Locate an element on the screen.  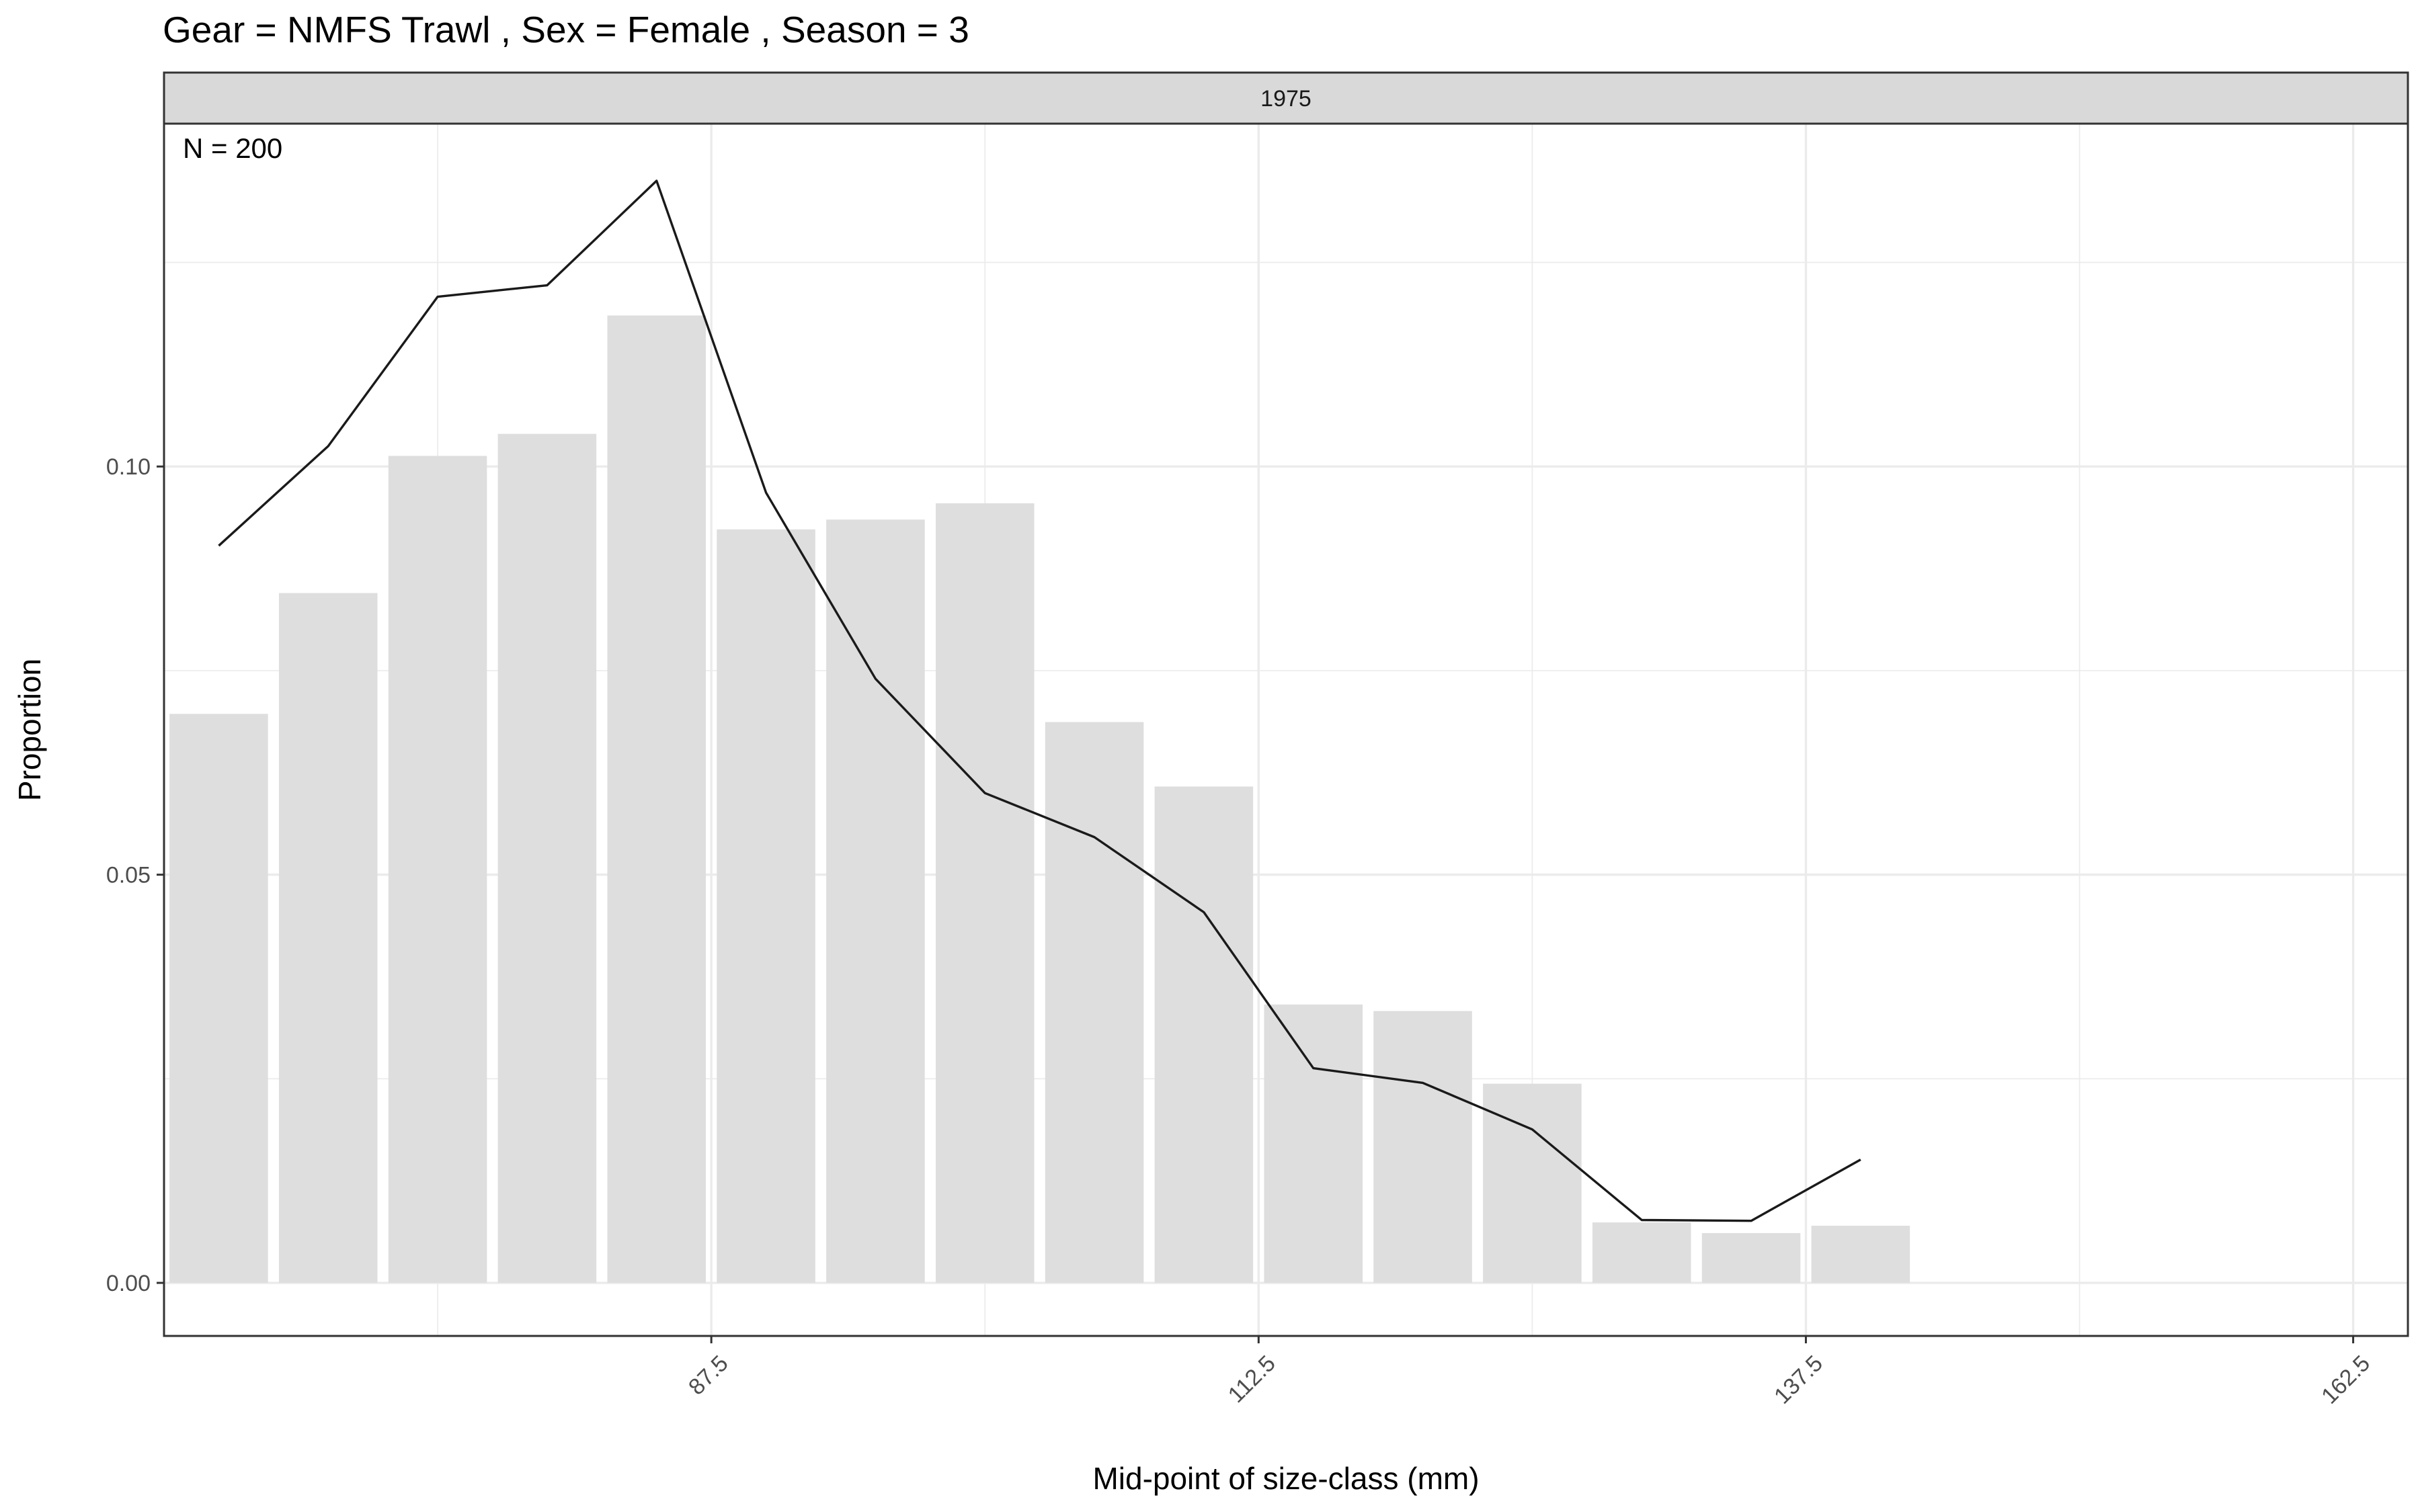
y-axis: 0.00 0.05 0.10 is located at coordinates (135, 875).